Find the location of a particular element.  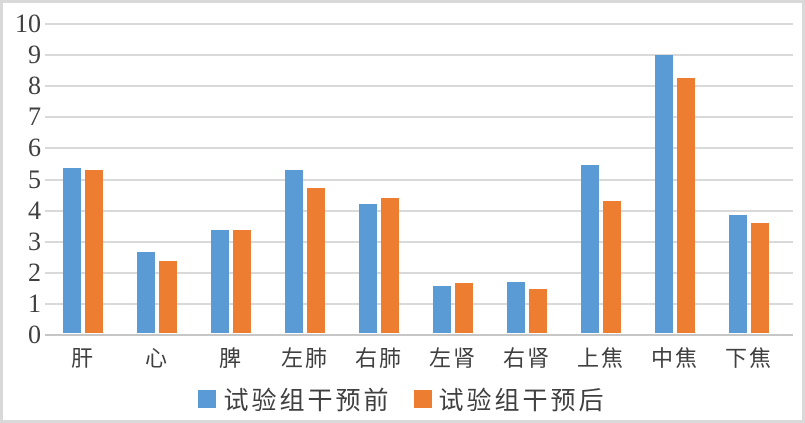

y-tick-label: 6 is located at coordinates (34, 148).